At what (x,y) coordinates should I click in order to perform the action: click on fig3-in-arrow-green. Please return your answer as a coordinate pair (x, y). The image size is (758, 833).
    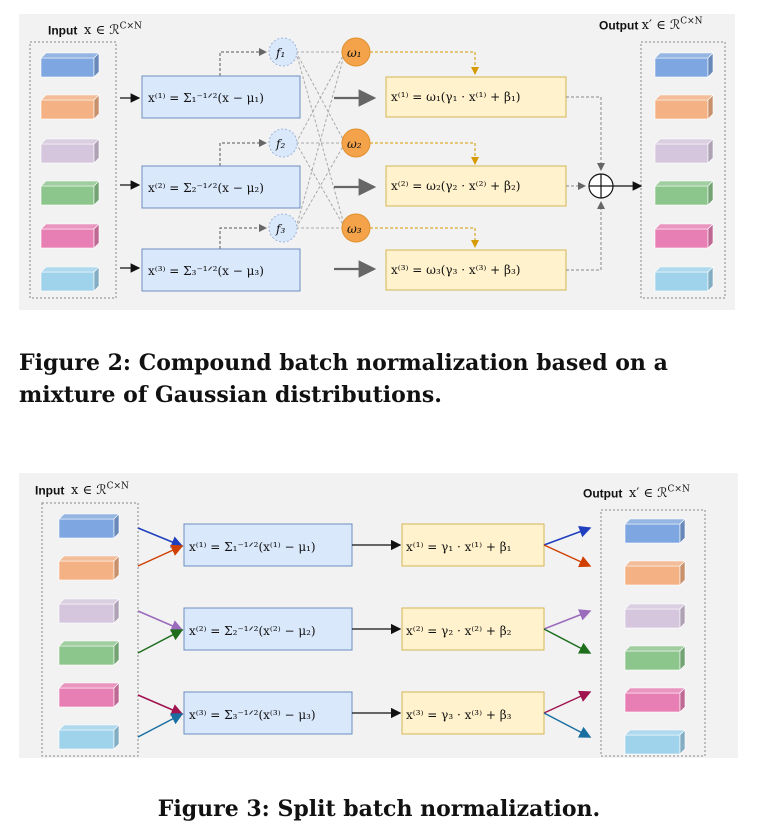
    Looking at the image, I should click on (160, 641).